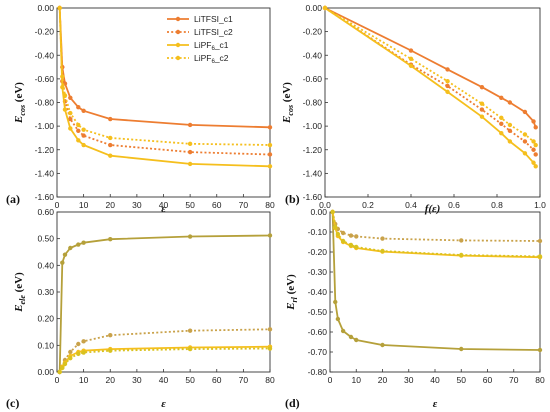 This screenshot has width=550, height=412. I want to click on legend-label-main: LiPF, so click(202, 45).